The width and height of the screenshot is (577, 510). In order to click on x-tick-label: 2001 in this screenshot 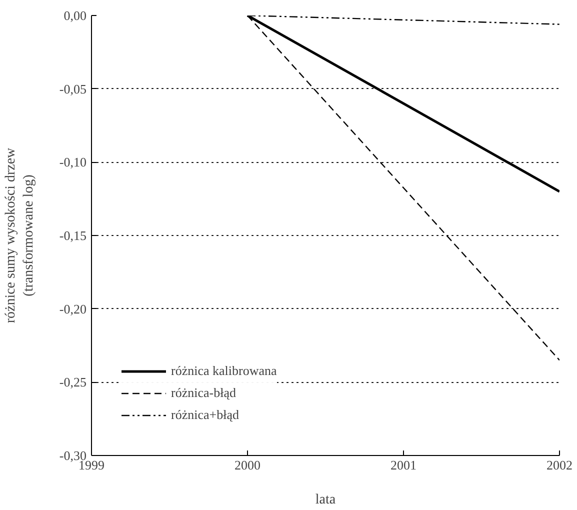, I will do `click(403, 465)`.